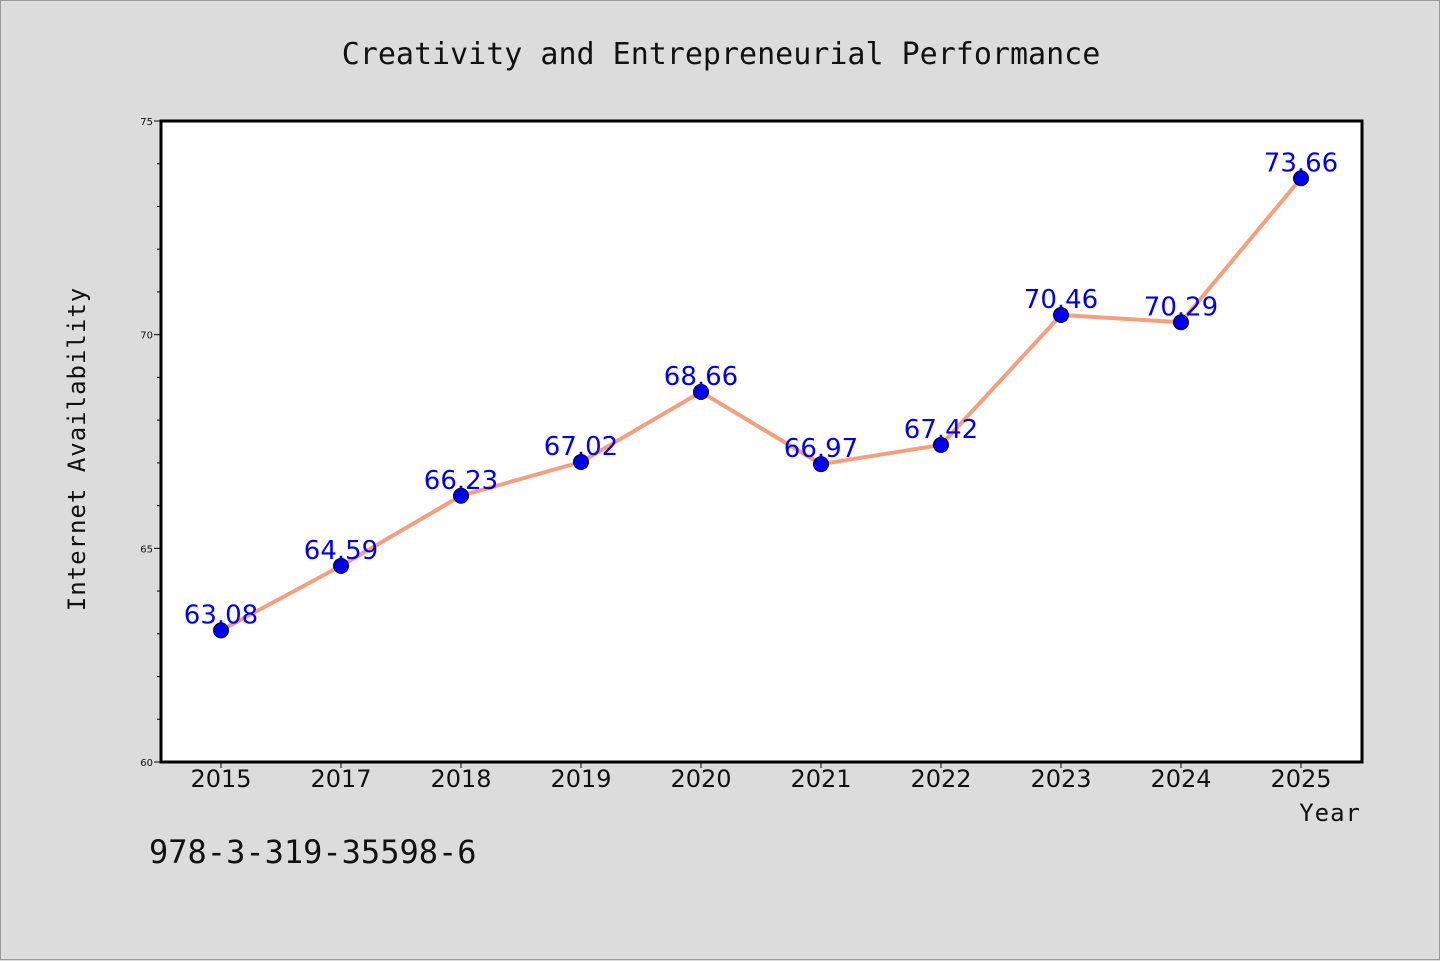 The image size is (1440, 961). Describe the element at coordinates (221, 615) in the screenshot. I see `data-label: 63.08` at that location.